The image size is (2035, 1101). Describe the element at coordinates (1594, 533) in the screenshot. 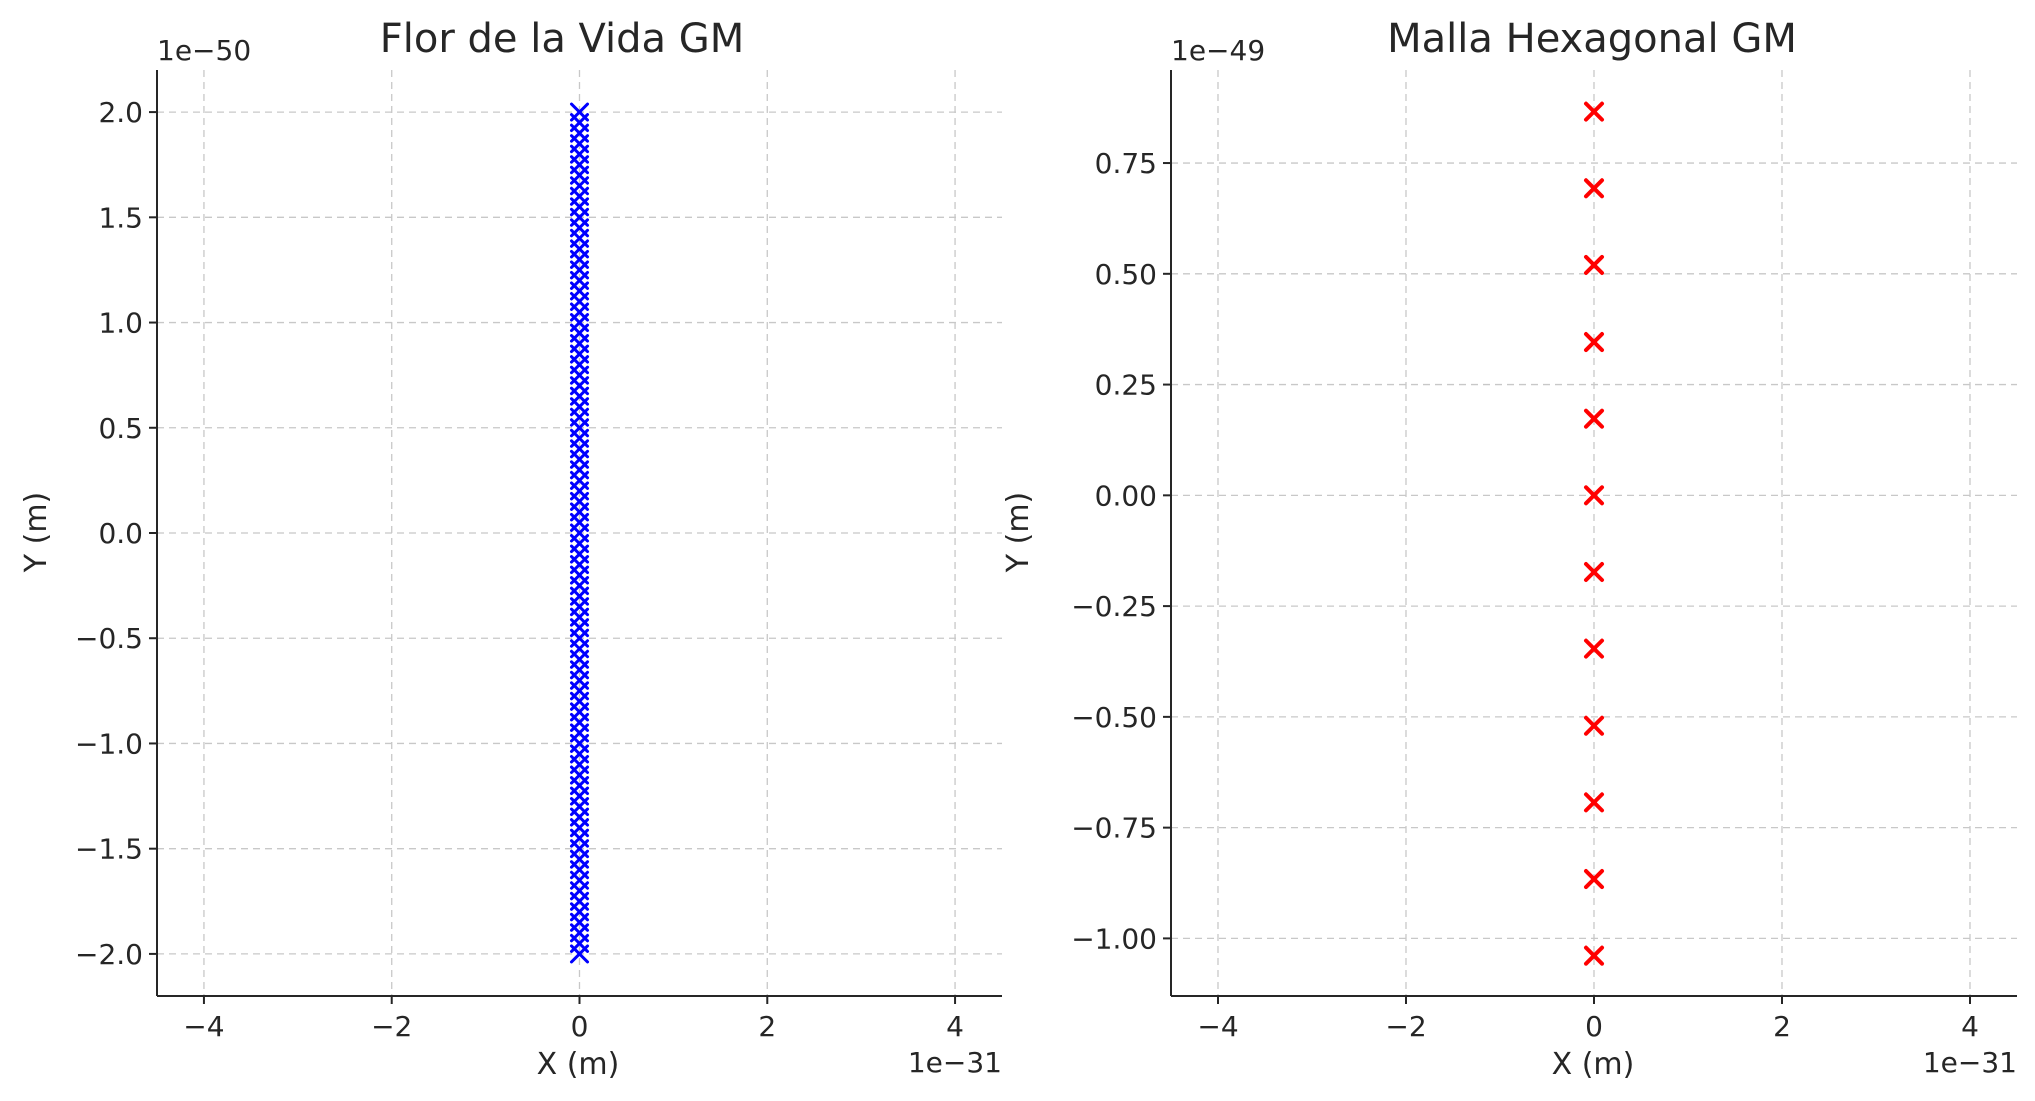

I see `points-malla-hexagonal` at that location.